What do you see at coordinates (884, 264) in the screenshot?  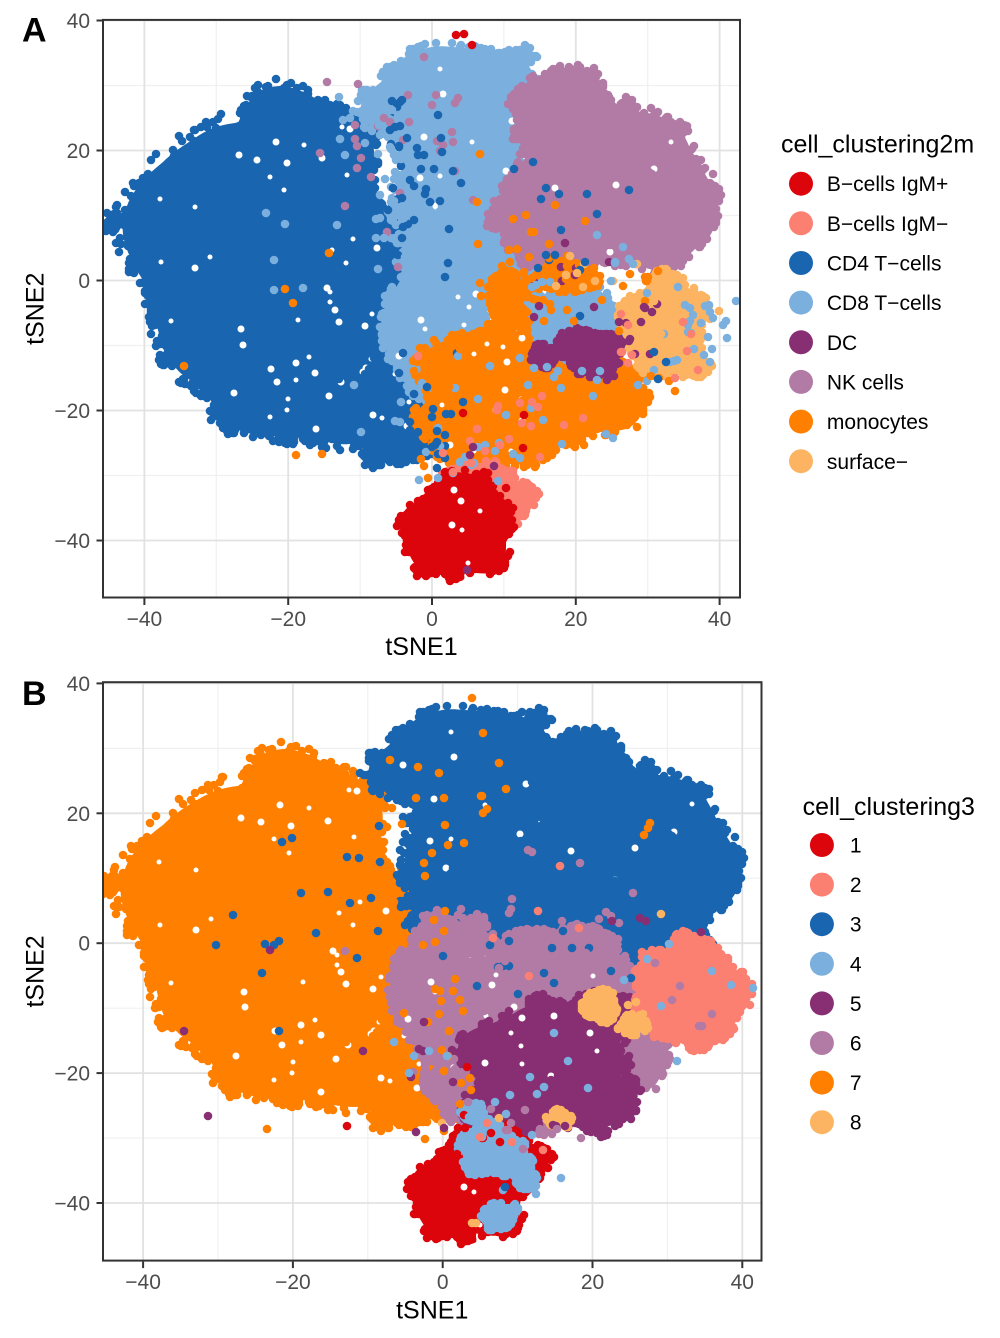 I see `svg-text: CD4 T−cells` at bounding box center [884, 264].